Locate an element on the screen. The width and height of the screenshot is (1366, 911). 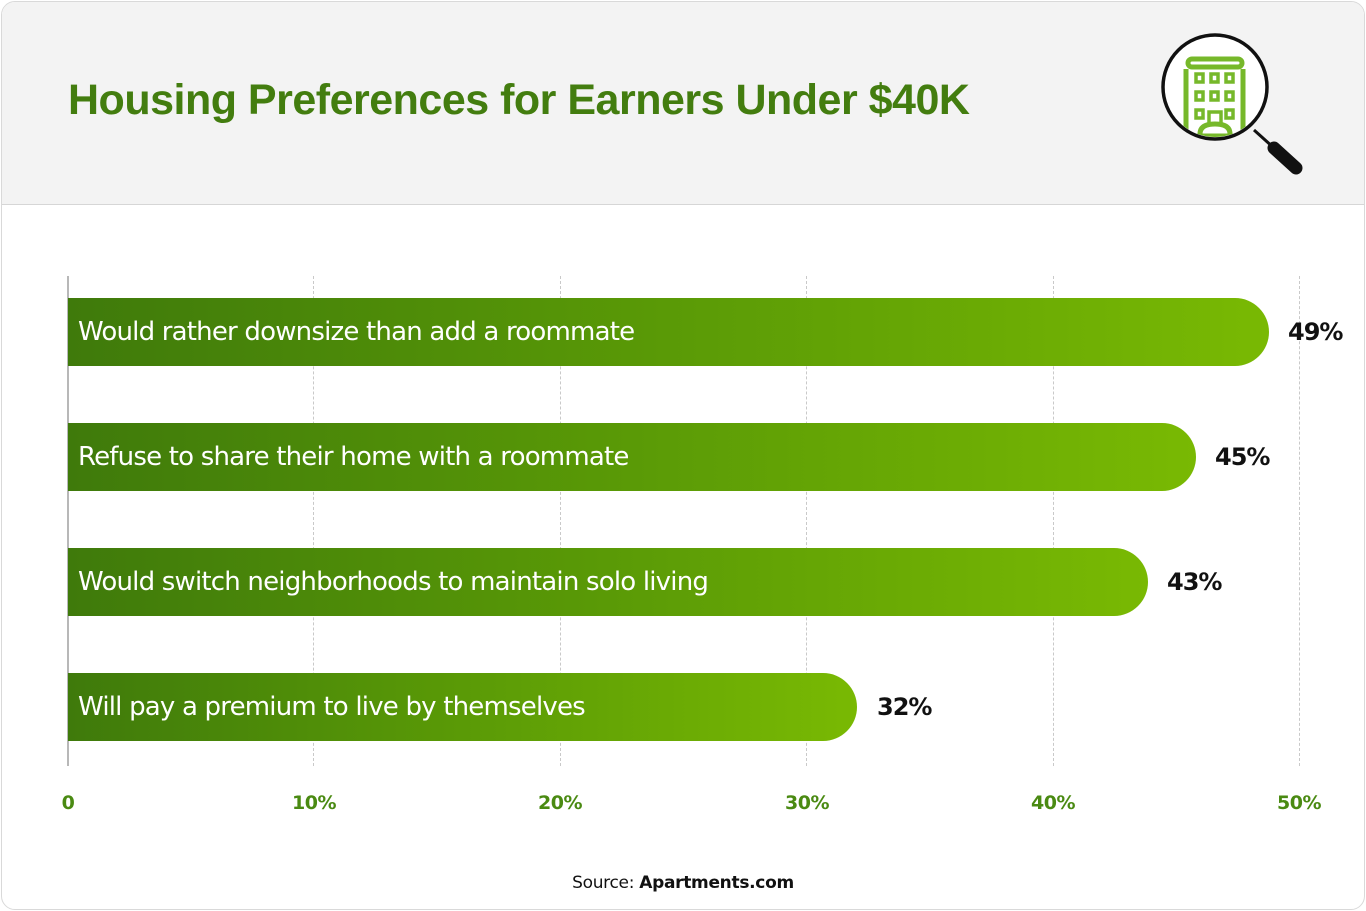
x-tick-30: 30% is located at coordinates (807, 803).